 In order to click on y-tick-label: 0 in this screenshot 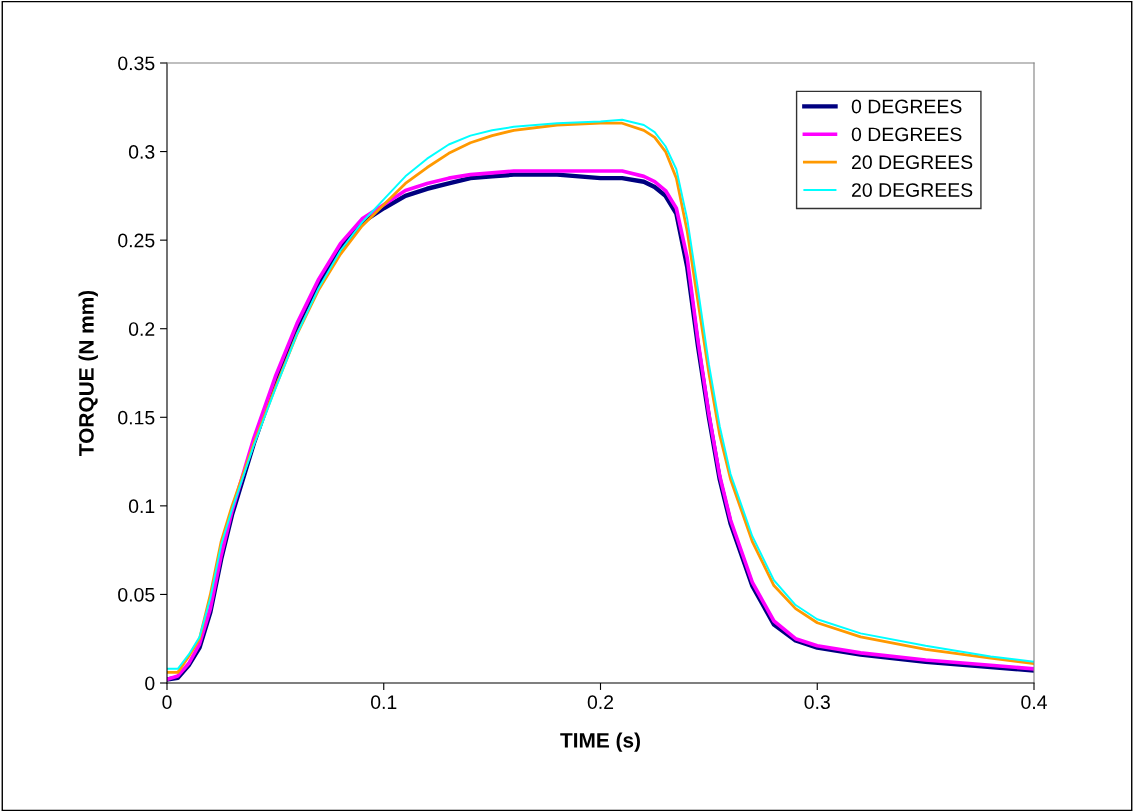, I will do `click(150, 683)`.